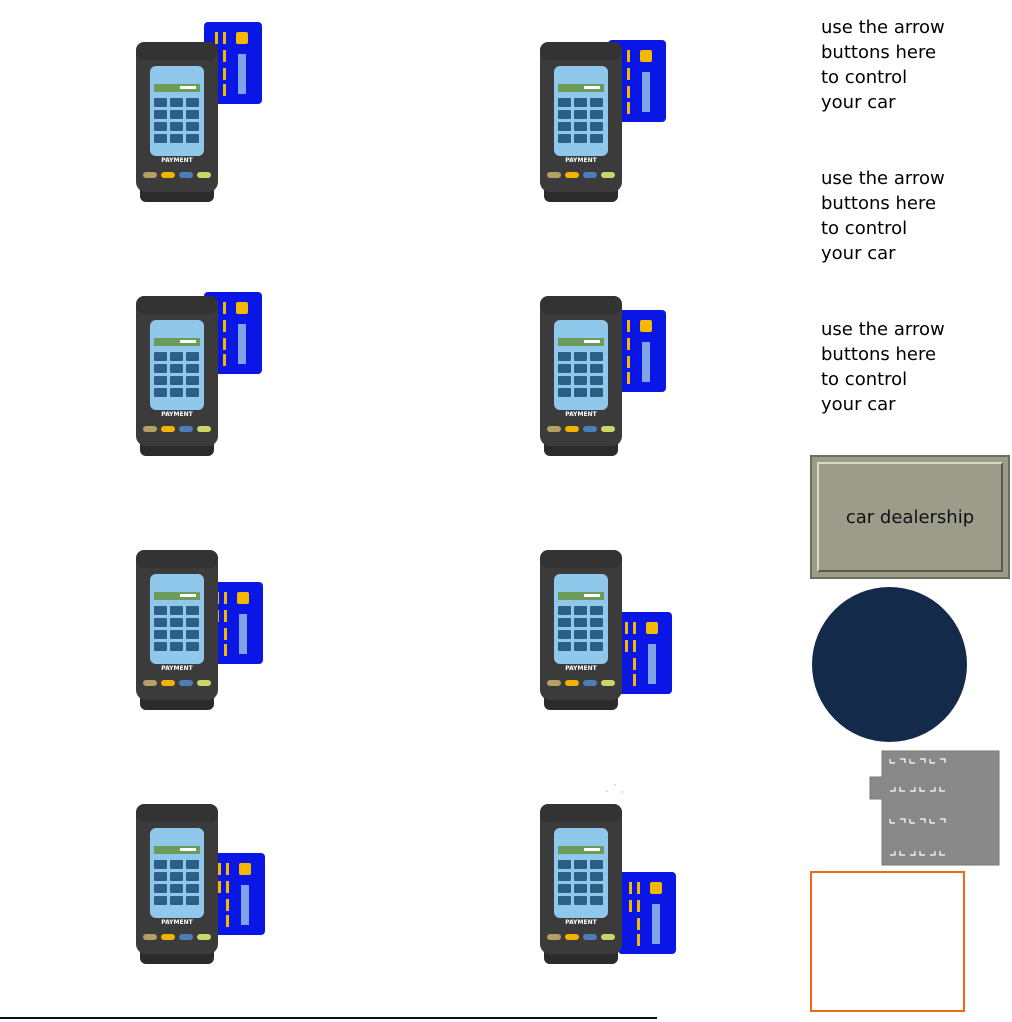  I want to click on building-icon, so click(935, 810).